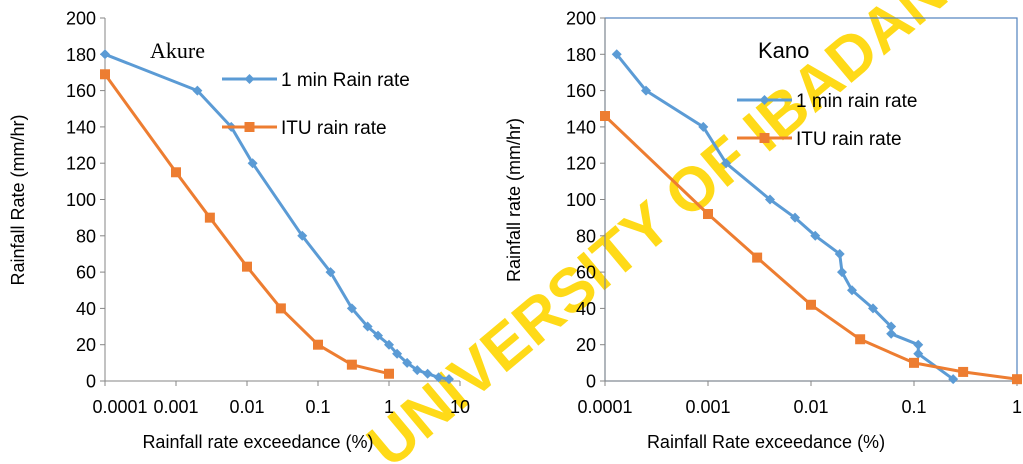 The width and height of the screenshot is (1023, 464). What do you see at coordinates (856, 101) in the screenshot?
I see `legend-label: 1 min rain rate` at bounding box center [856, 101].